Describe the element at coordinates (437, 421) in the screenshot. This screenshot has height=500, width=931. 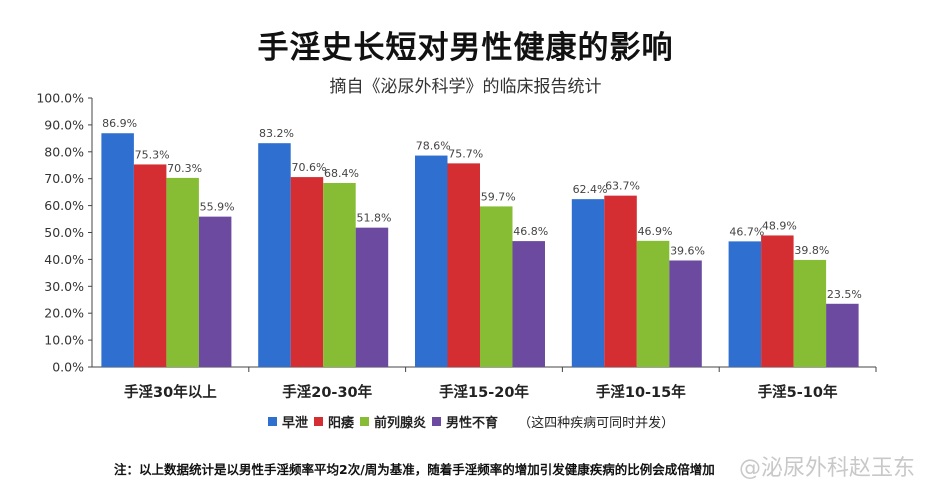
I see `legend-swatch-infertility` at that location.